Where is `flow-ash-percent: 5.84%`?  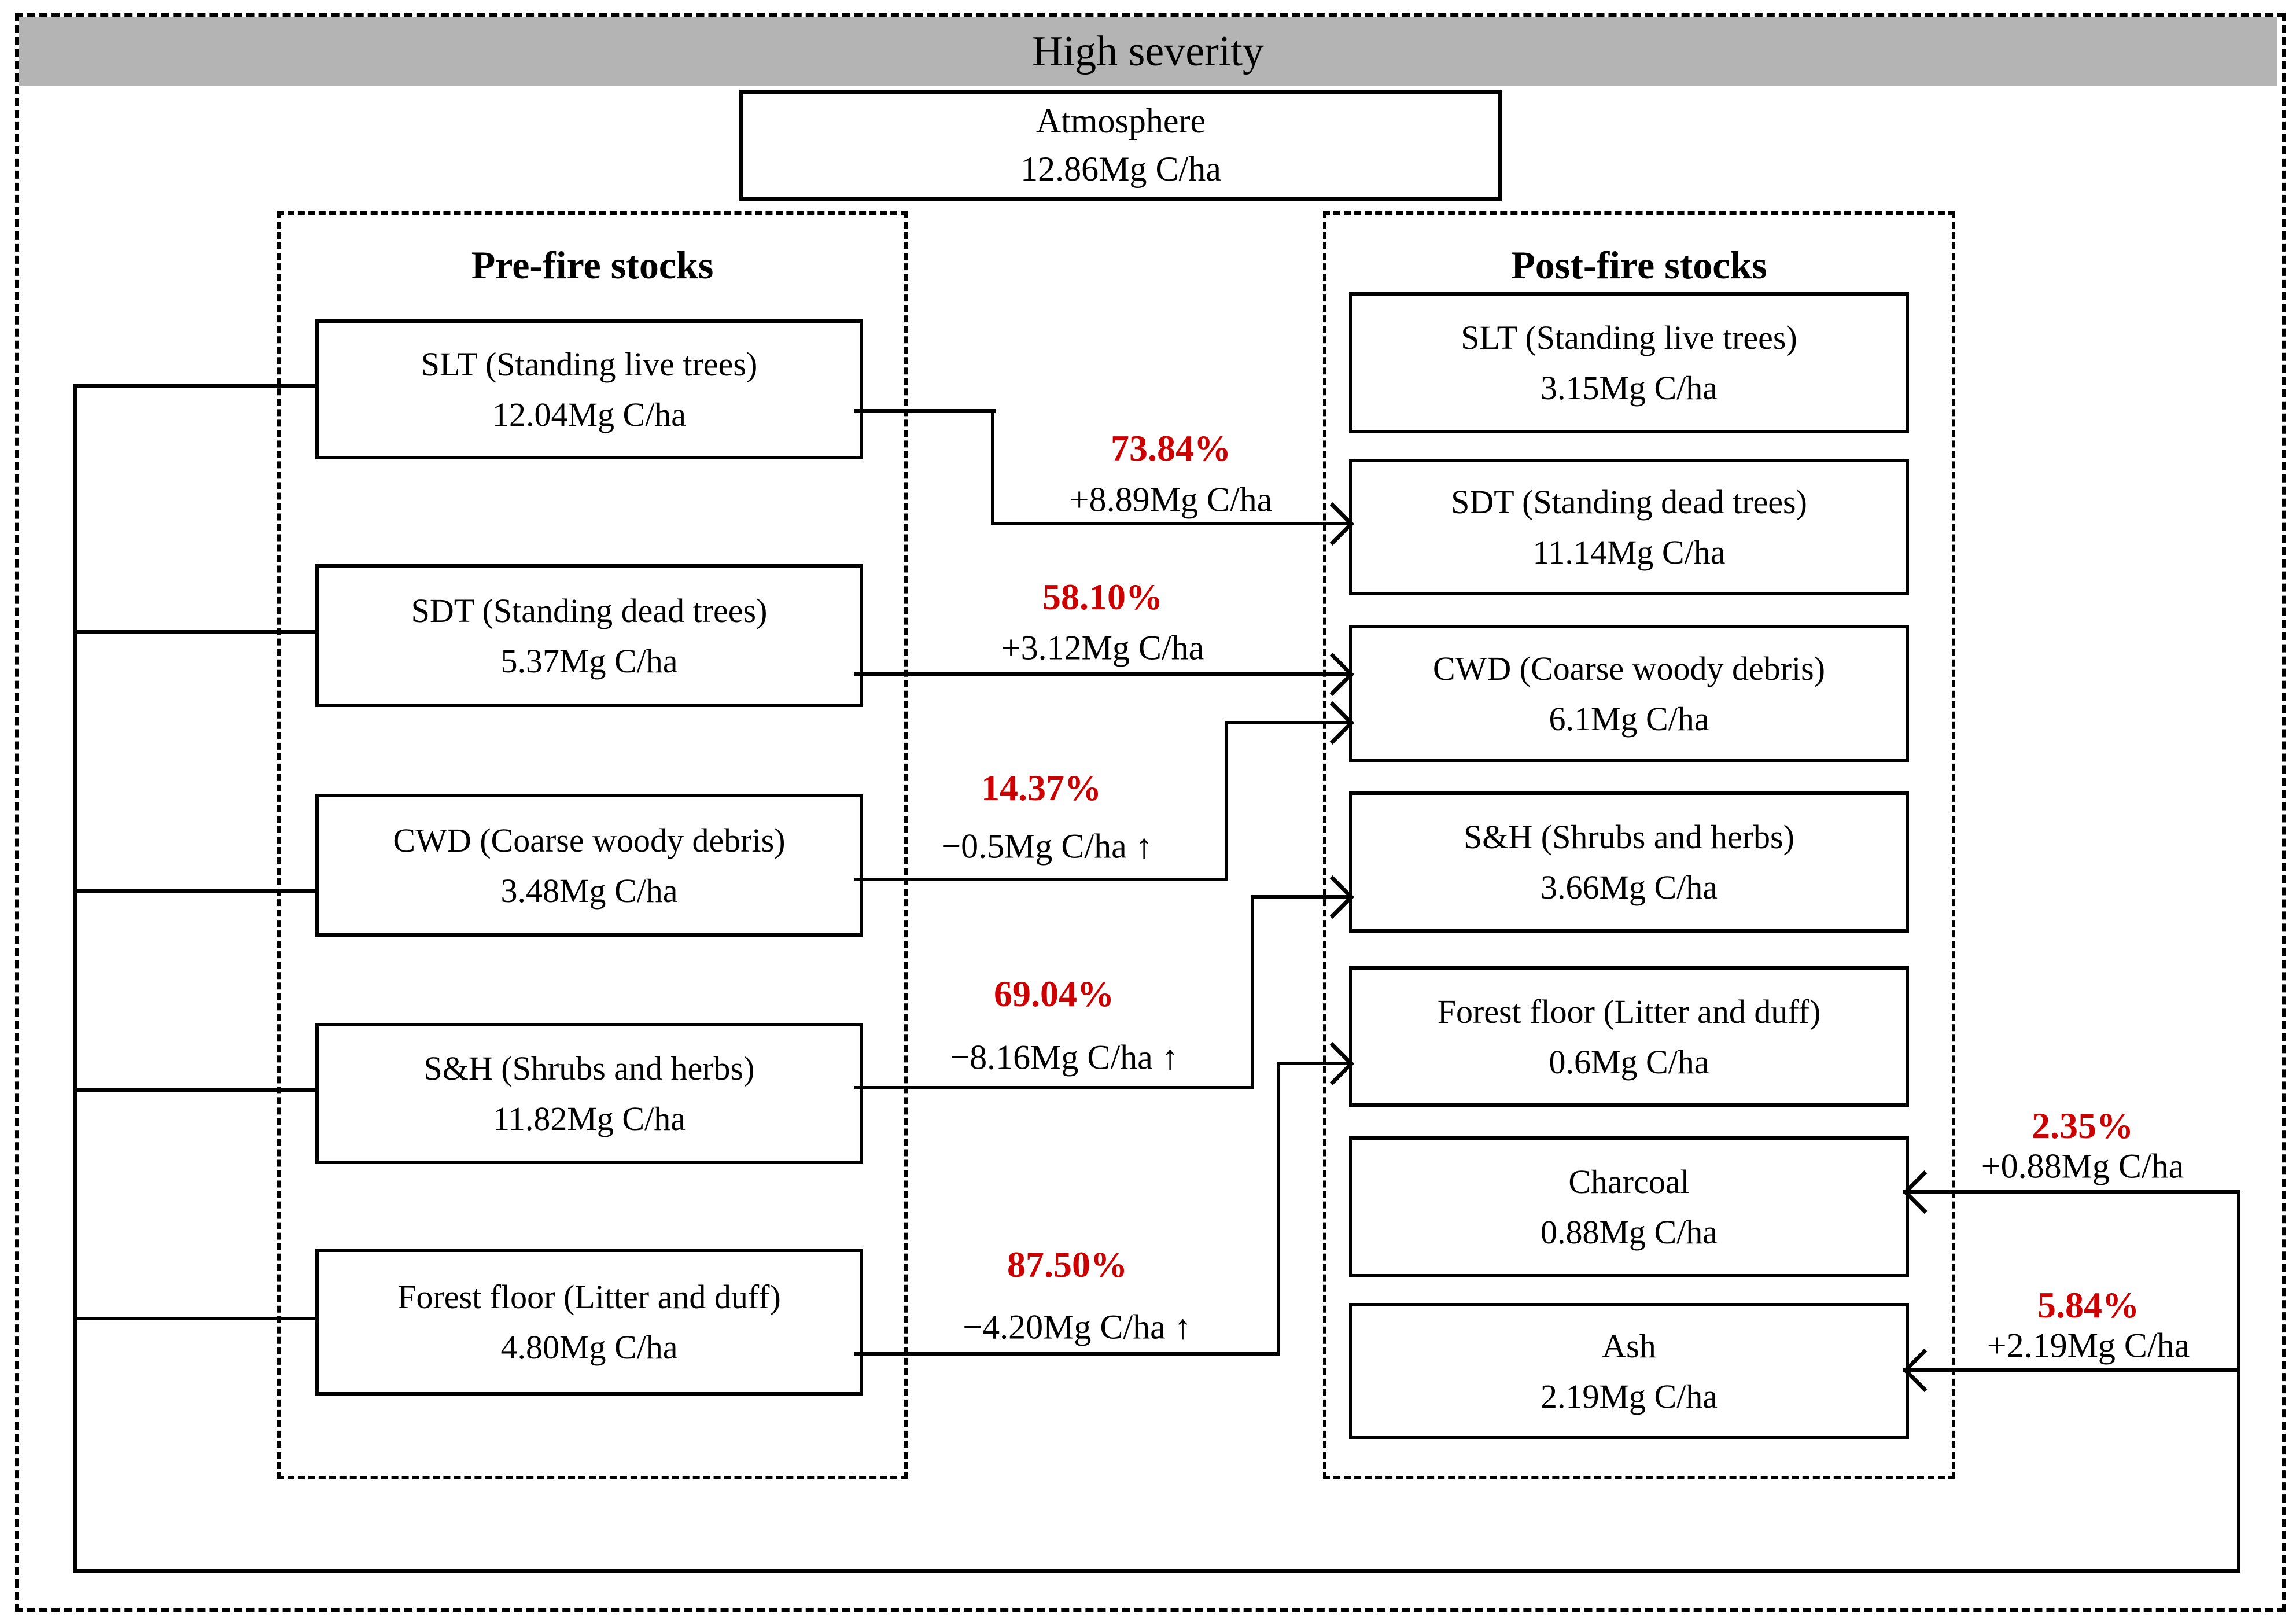 flow-ash-percent: 5.84% is located at coordinates (2088, 1305).